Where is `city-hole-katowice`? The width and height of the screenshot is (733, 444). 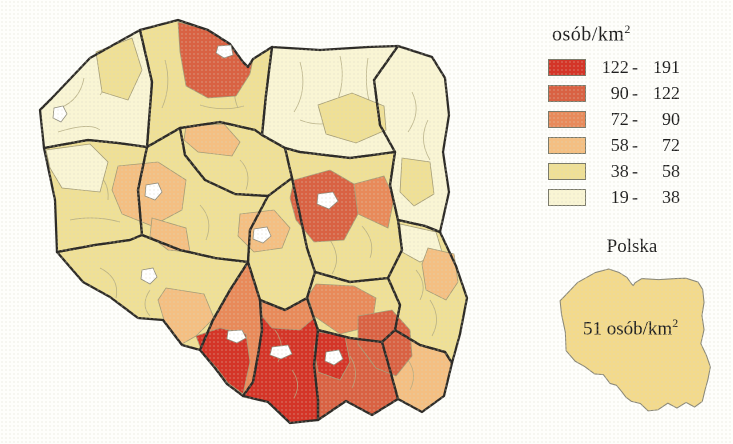
city-hole-katowice is located at coordinates (281, 352).